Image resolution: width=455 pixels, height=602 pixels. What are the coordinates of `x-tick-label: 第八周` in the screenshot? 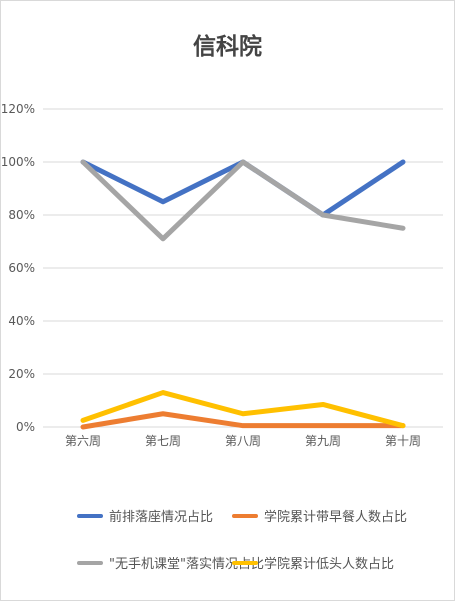 It's located at (243, 441).